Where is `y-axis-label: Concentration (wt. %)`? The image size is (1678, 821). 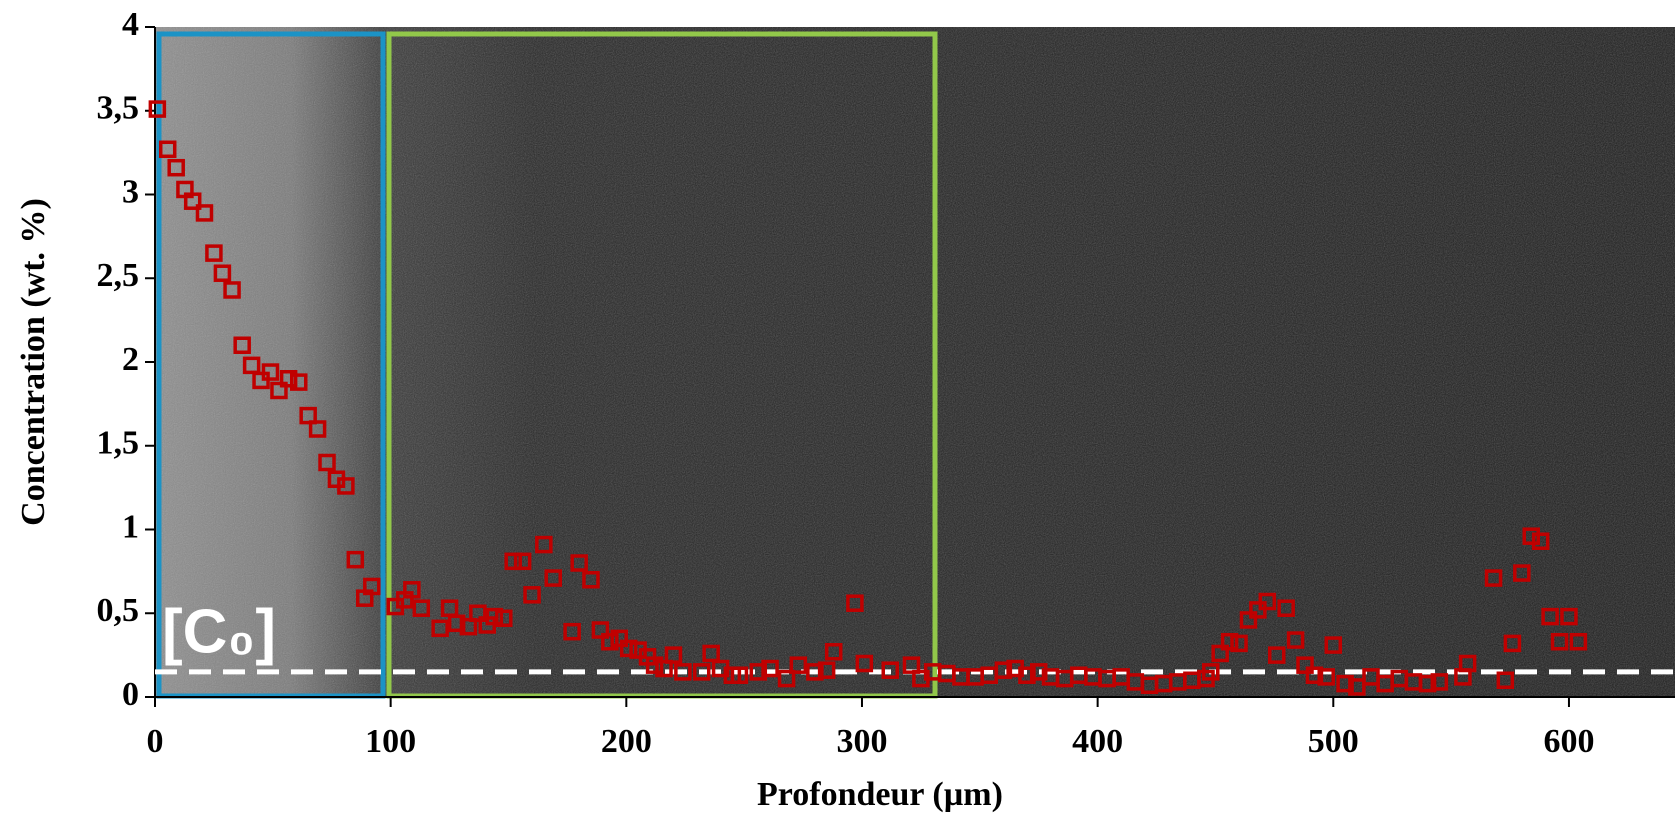
y-axis-label: Concentration (wt. %) is located at coordinates (33, 362).